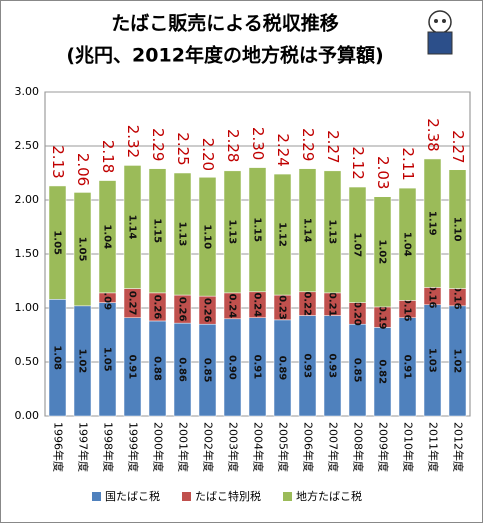  Describe the element at coordinates (184, 447) in the screenshot. I see `x-tick-label: 2001年度` at that location.